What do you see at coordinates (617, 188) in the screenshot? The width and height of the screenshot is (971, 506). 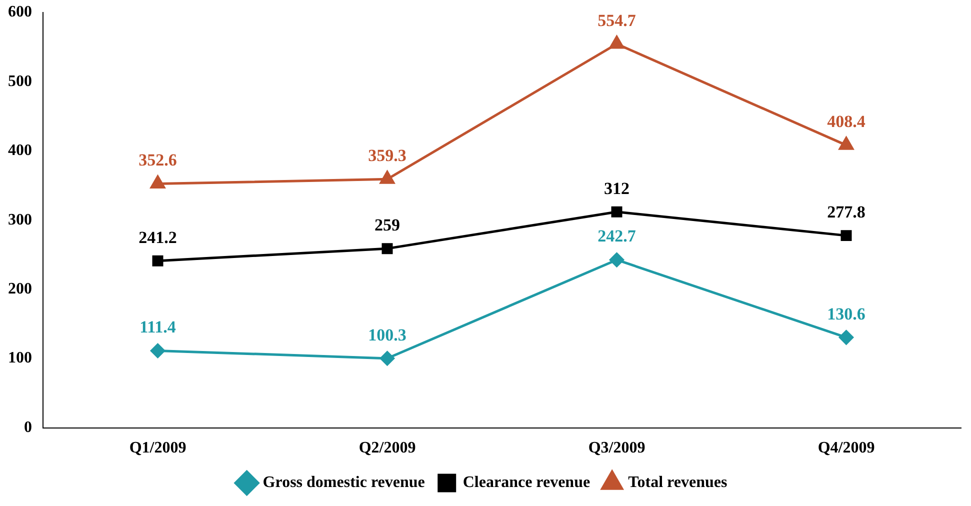 I see `data-label: 312` at bounding box center [617, 188].